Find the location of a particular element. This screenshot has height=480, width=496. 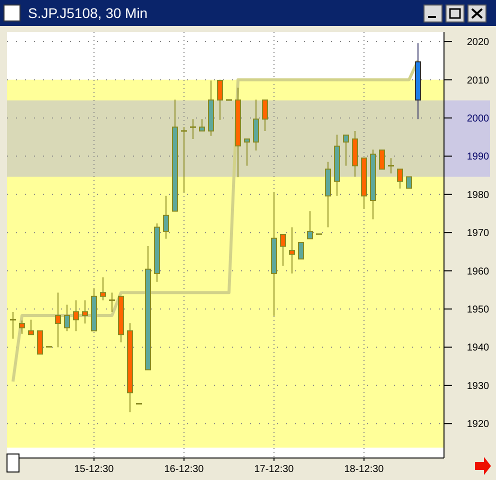

chart-title: S.JP.J5108, 30 Min is located at coordinates (88, 13).